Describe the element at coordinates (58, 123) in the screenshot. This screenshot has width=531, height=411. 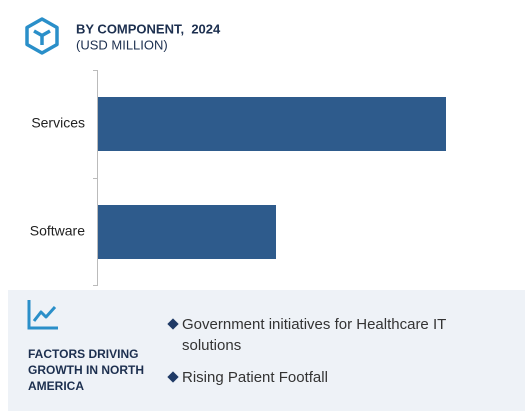
I see `category-label: Services` at that location.